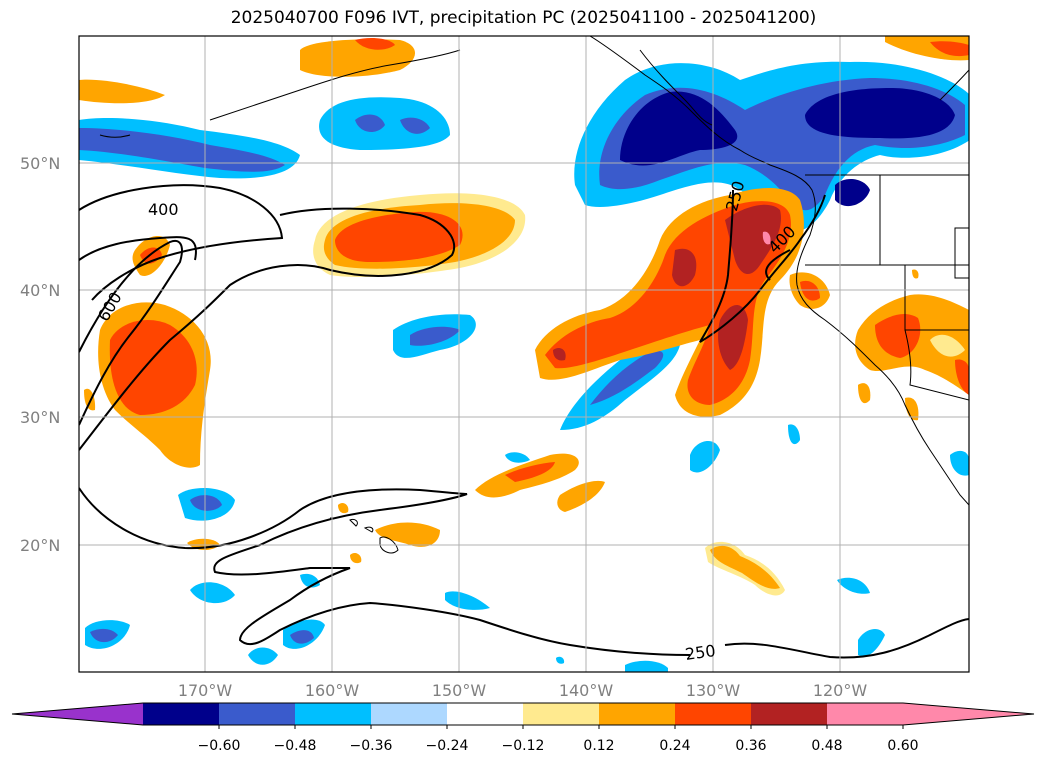 Image resolution: width=1047 pixels, height=765 pixels. What do you see at coordinates (447, 746) in the screenshot?
I see `colorbar-tick-label: −0.24` at bounding box center [447, 746].